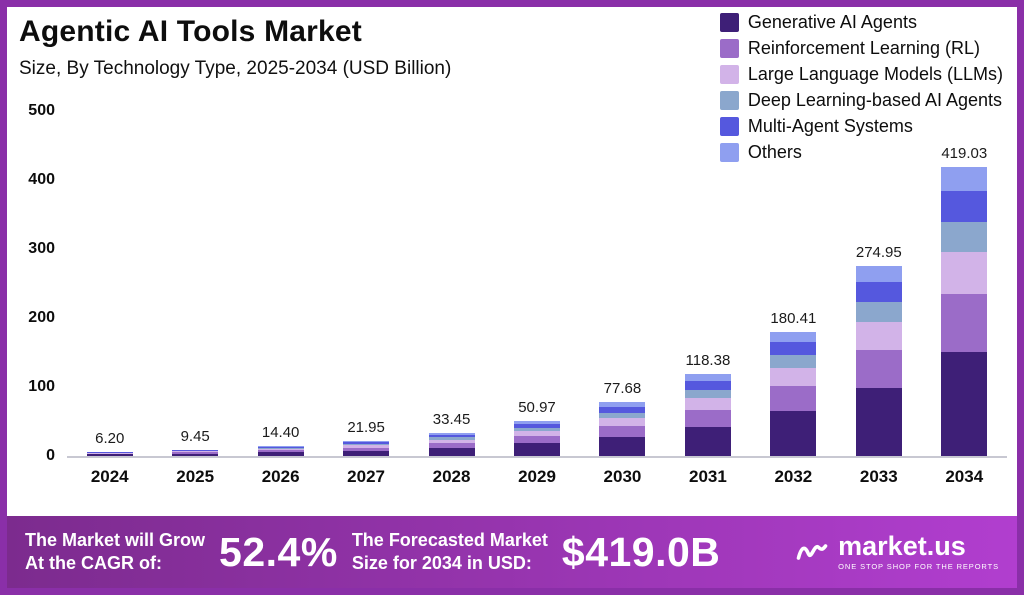 This screenshot has height=595, width=1024. Describe the element at coordinates (861, 152) in the screenshot. I see `legend-item-others: Others` at that location.